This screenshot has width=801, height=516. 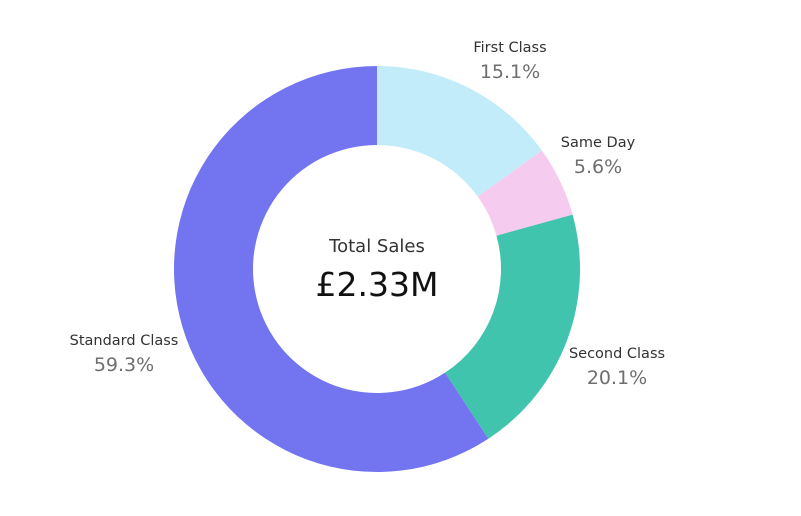 What do you see at coordinates (598, 167) in the screenshot?
I see `slice-percent-same-day: 5.6%` at bounding box center [598, 167].